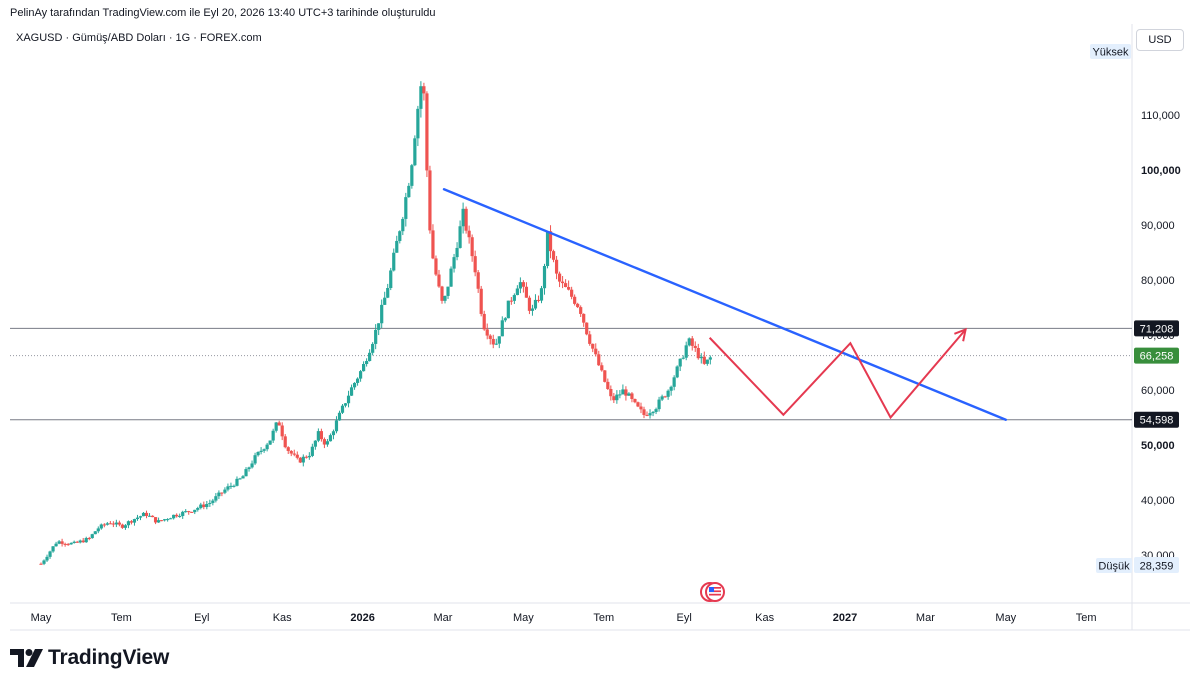  What do you see at coordinates (109, 657) in the screenshot?
I see `tradingview-logo-text: TradingView` at bounding box center [109, 657].